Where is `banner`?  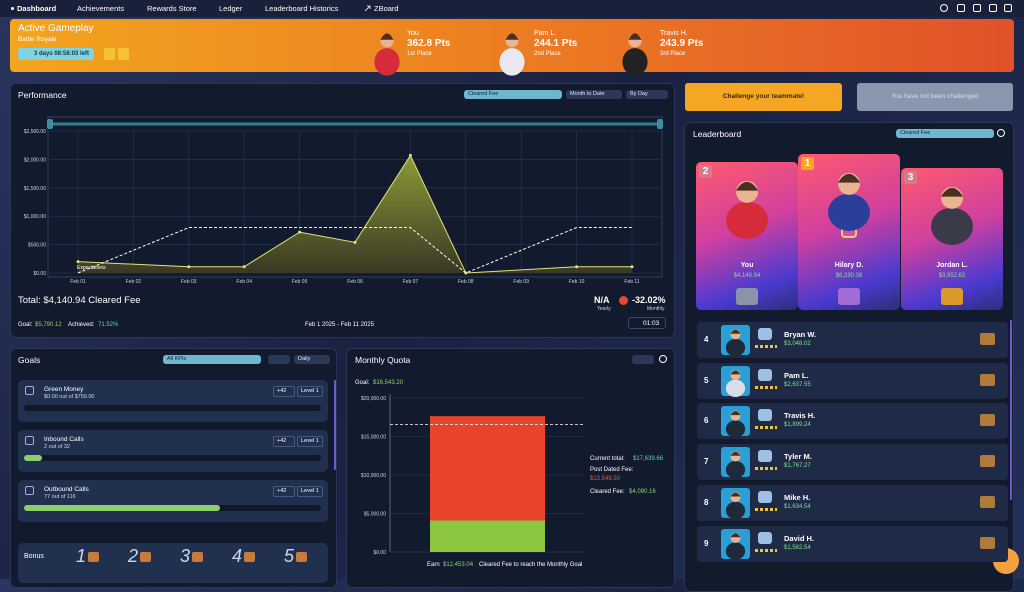 banner is located at coordinates (512, 45).